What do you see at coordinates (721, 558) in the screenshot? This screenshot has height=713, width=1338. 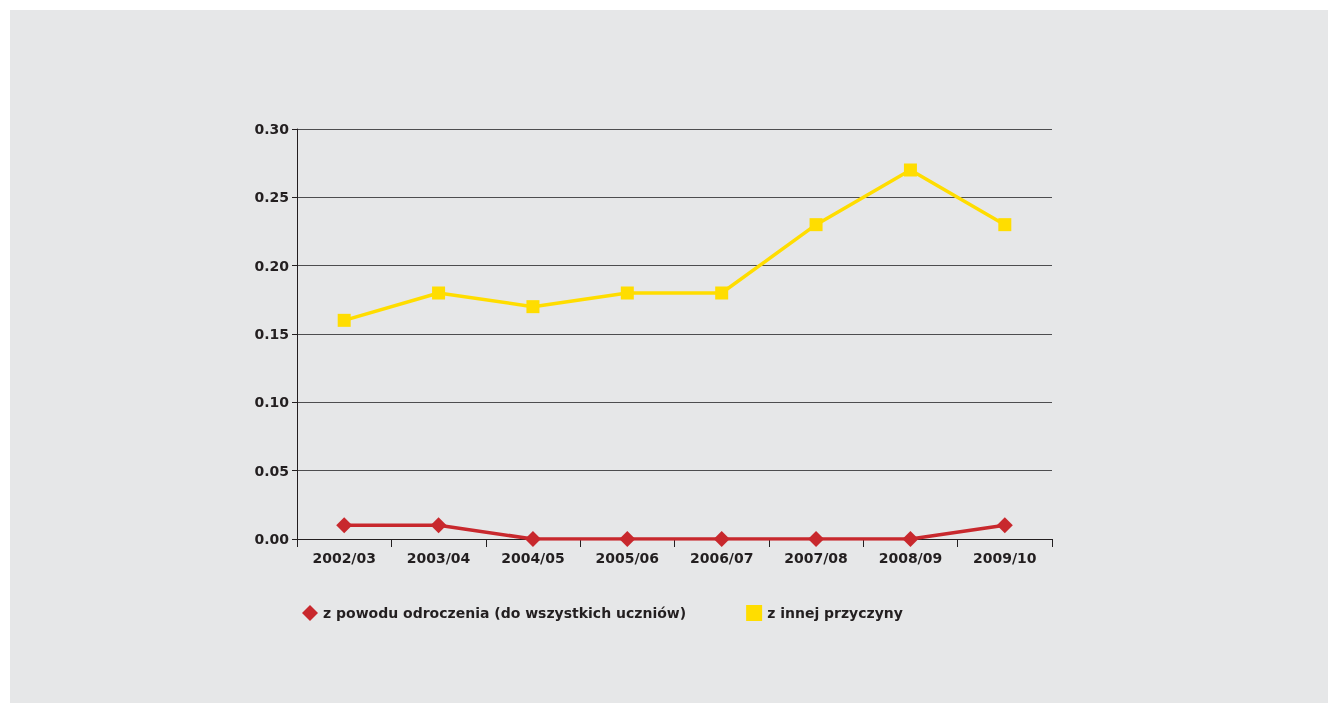 I see `x-tick-label: 2006/07` at bounding box center [721, 558].